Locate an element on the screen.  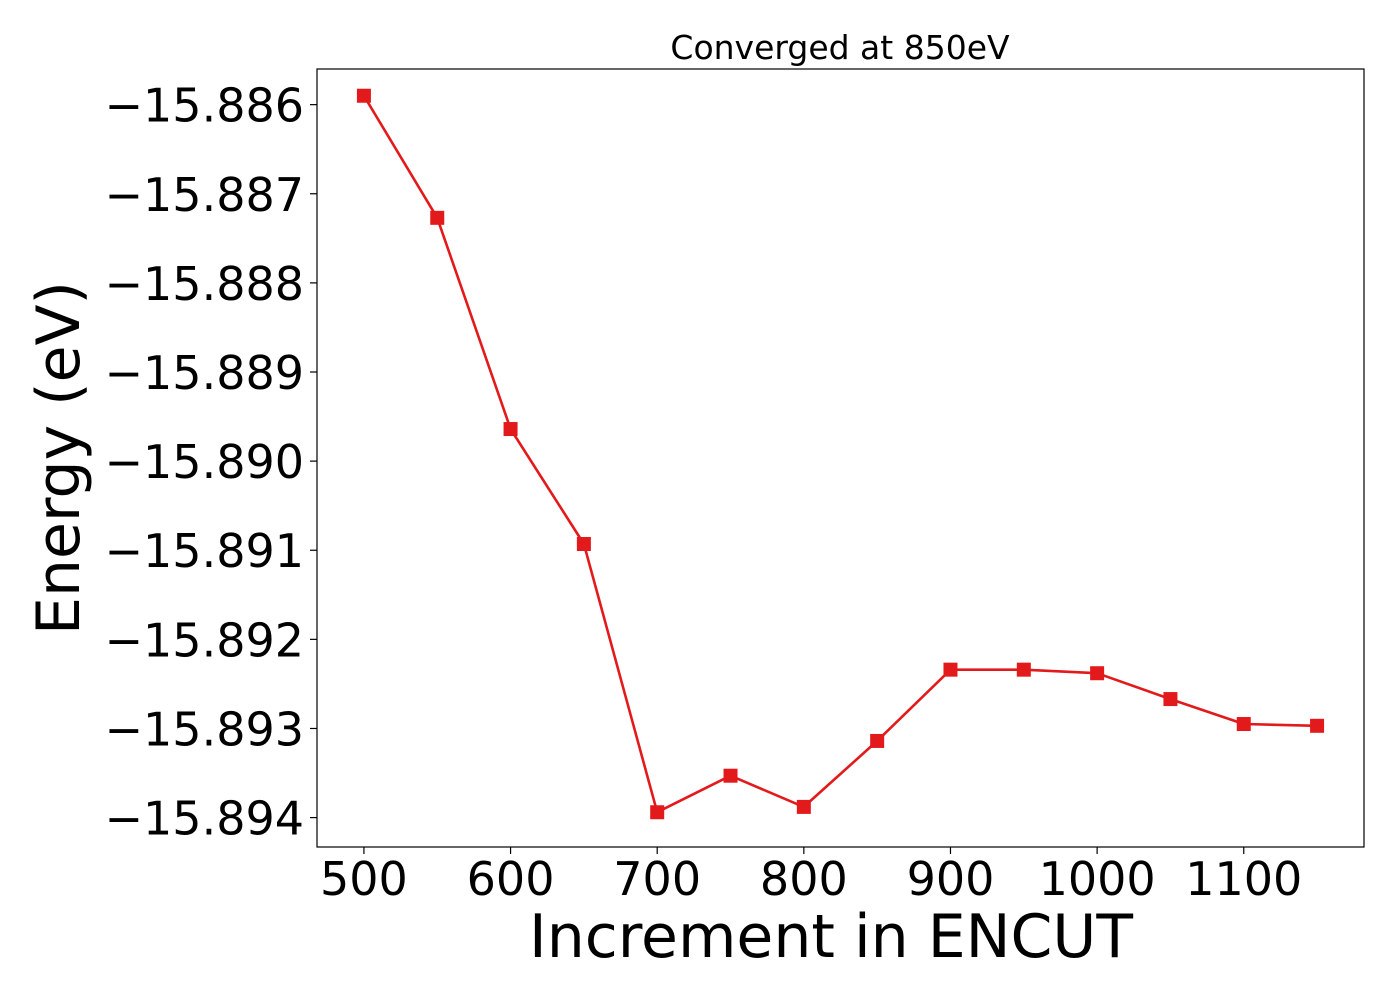
x-tick-label: 500 is located at coordinates (364, 879).